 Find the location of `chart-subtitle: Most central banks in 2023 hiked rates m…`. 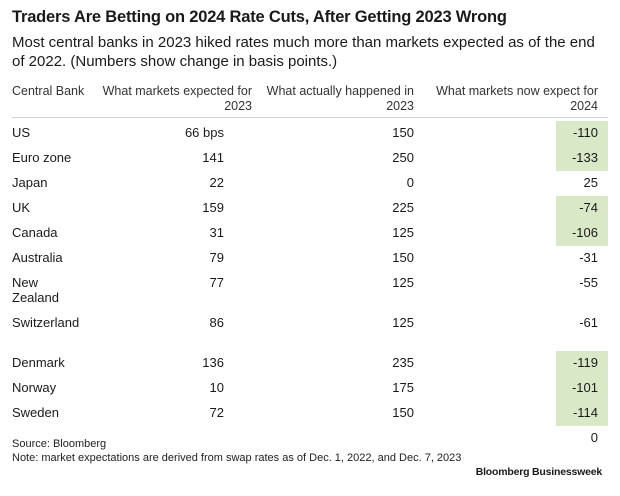

chart-subtitle: Most central banks in 2023 hiked rates m… is located at coordinates (303, 52).